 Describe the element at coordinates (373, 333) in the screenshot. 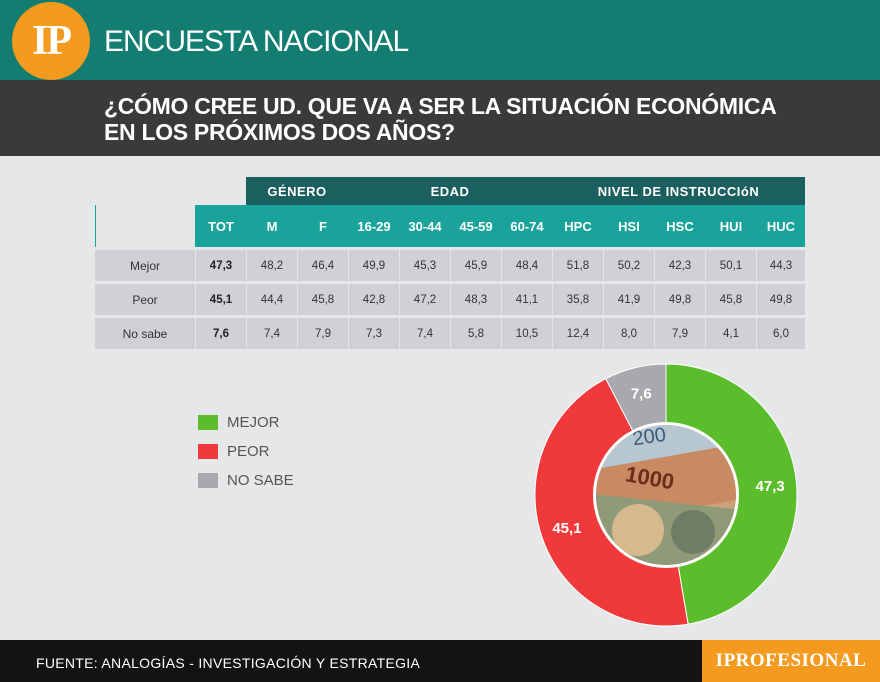

I see `table-cell: 7,3` at that location.